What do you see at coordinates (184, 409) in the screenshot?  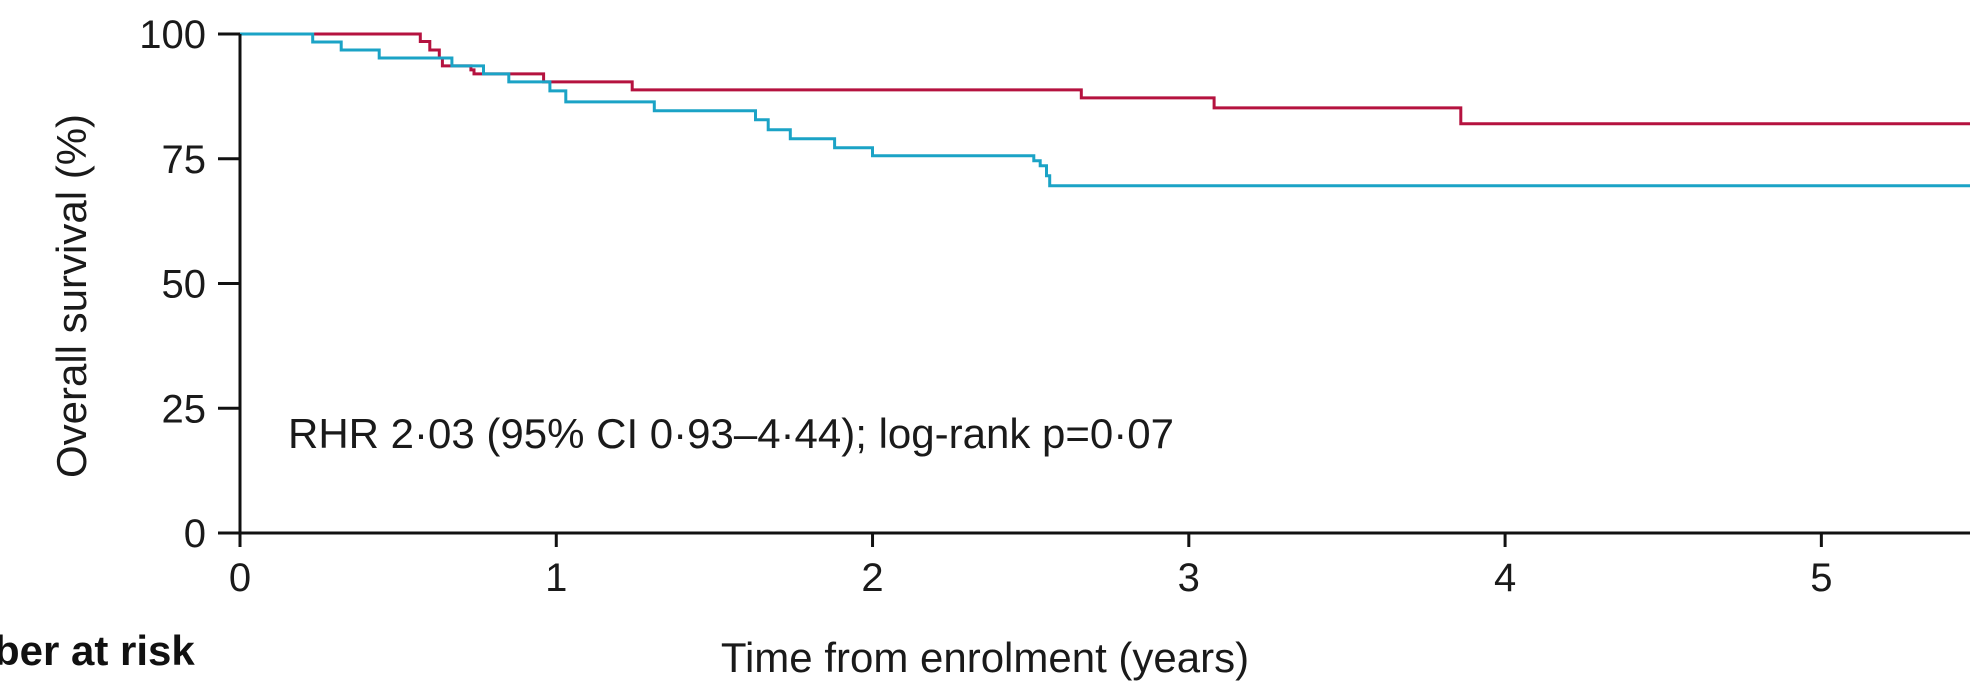 I see `y-tick-label: 25` at bounding box center [184, 409].